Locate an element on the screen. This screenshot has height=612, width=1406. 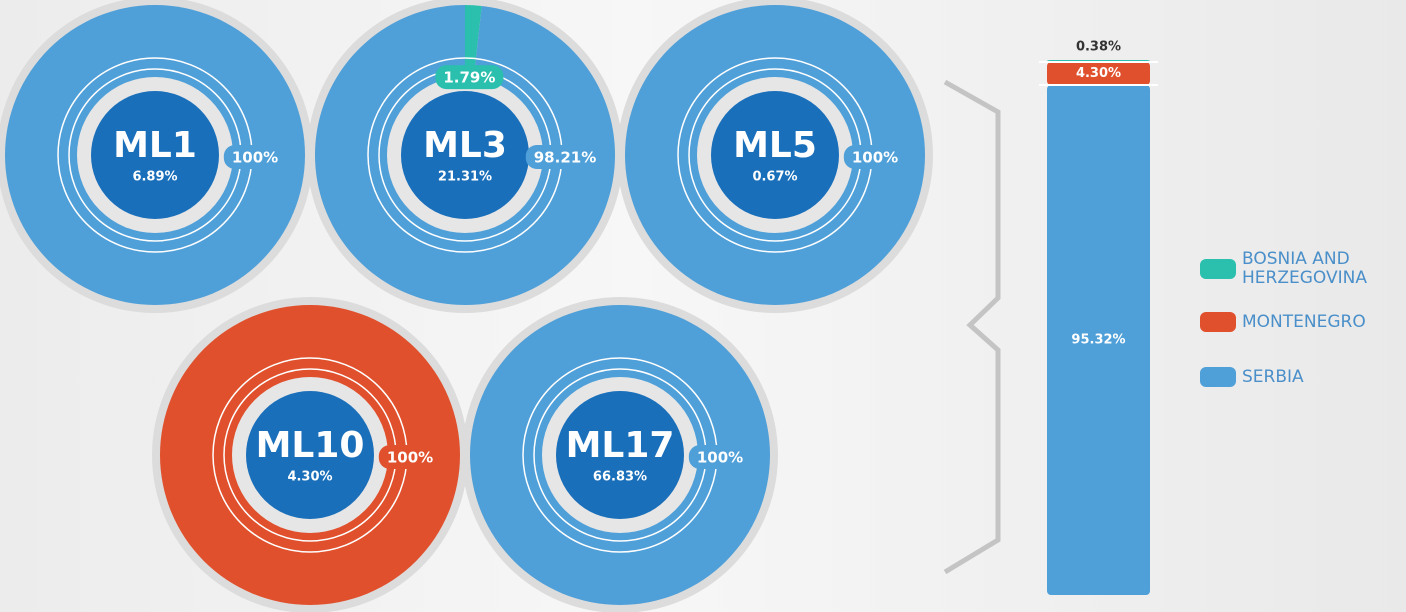
bar-value-label: 4.30% is located at coordinates (1098, 73).